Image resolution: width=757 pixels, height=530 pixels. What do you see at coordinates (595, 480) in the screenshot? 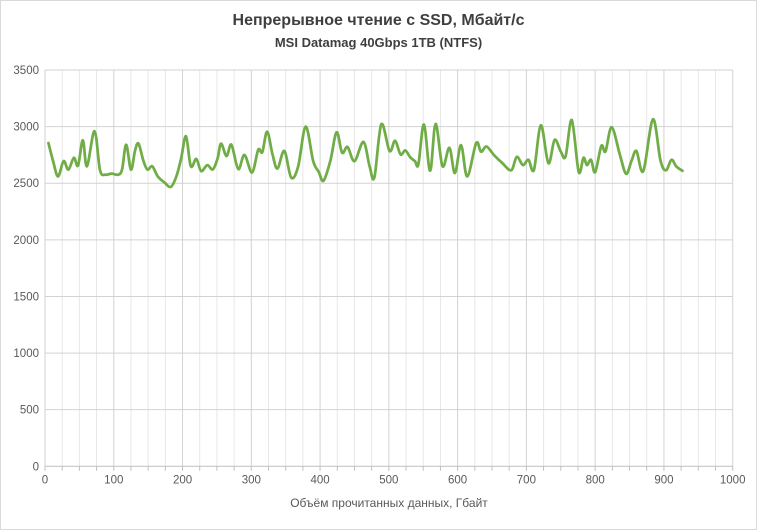
I see `x-tick-label: 800` at bounding box center [595, 480].